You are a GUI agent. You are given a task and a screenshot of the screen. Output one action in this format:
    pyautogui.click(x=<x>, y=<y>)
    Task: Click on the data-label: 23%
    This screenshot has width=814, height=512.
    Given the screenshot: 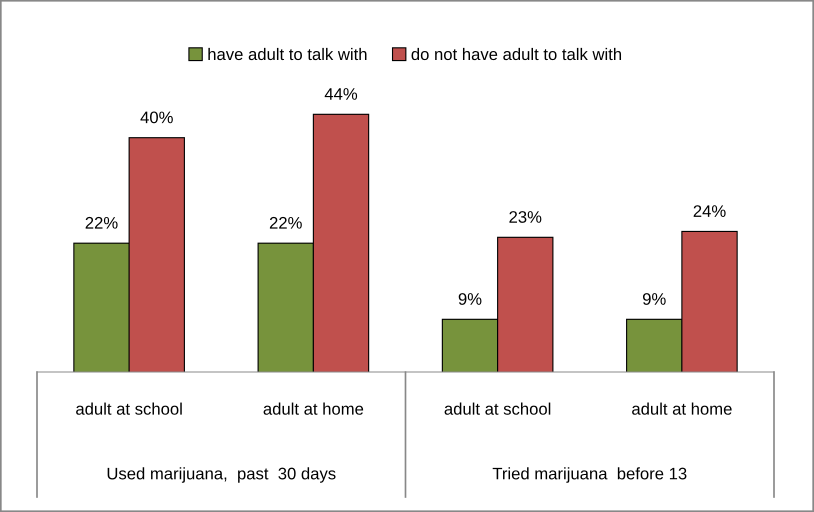 What is the action you would take?
    pyautogui.click(x=525, y=217)
    